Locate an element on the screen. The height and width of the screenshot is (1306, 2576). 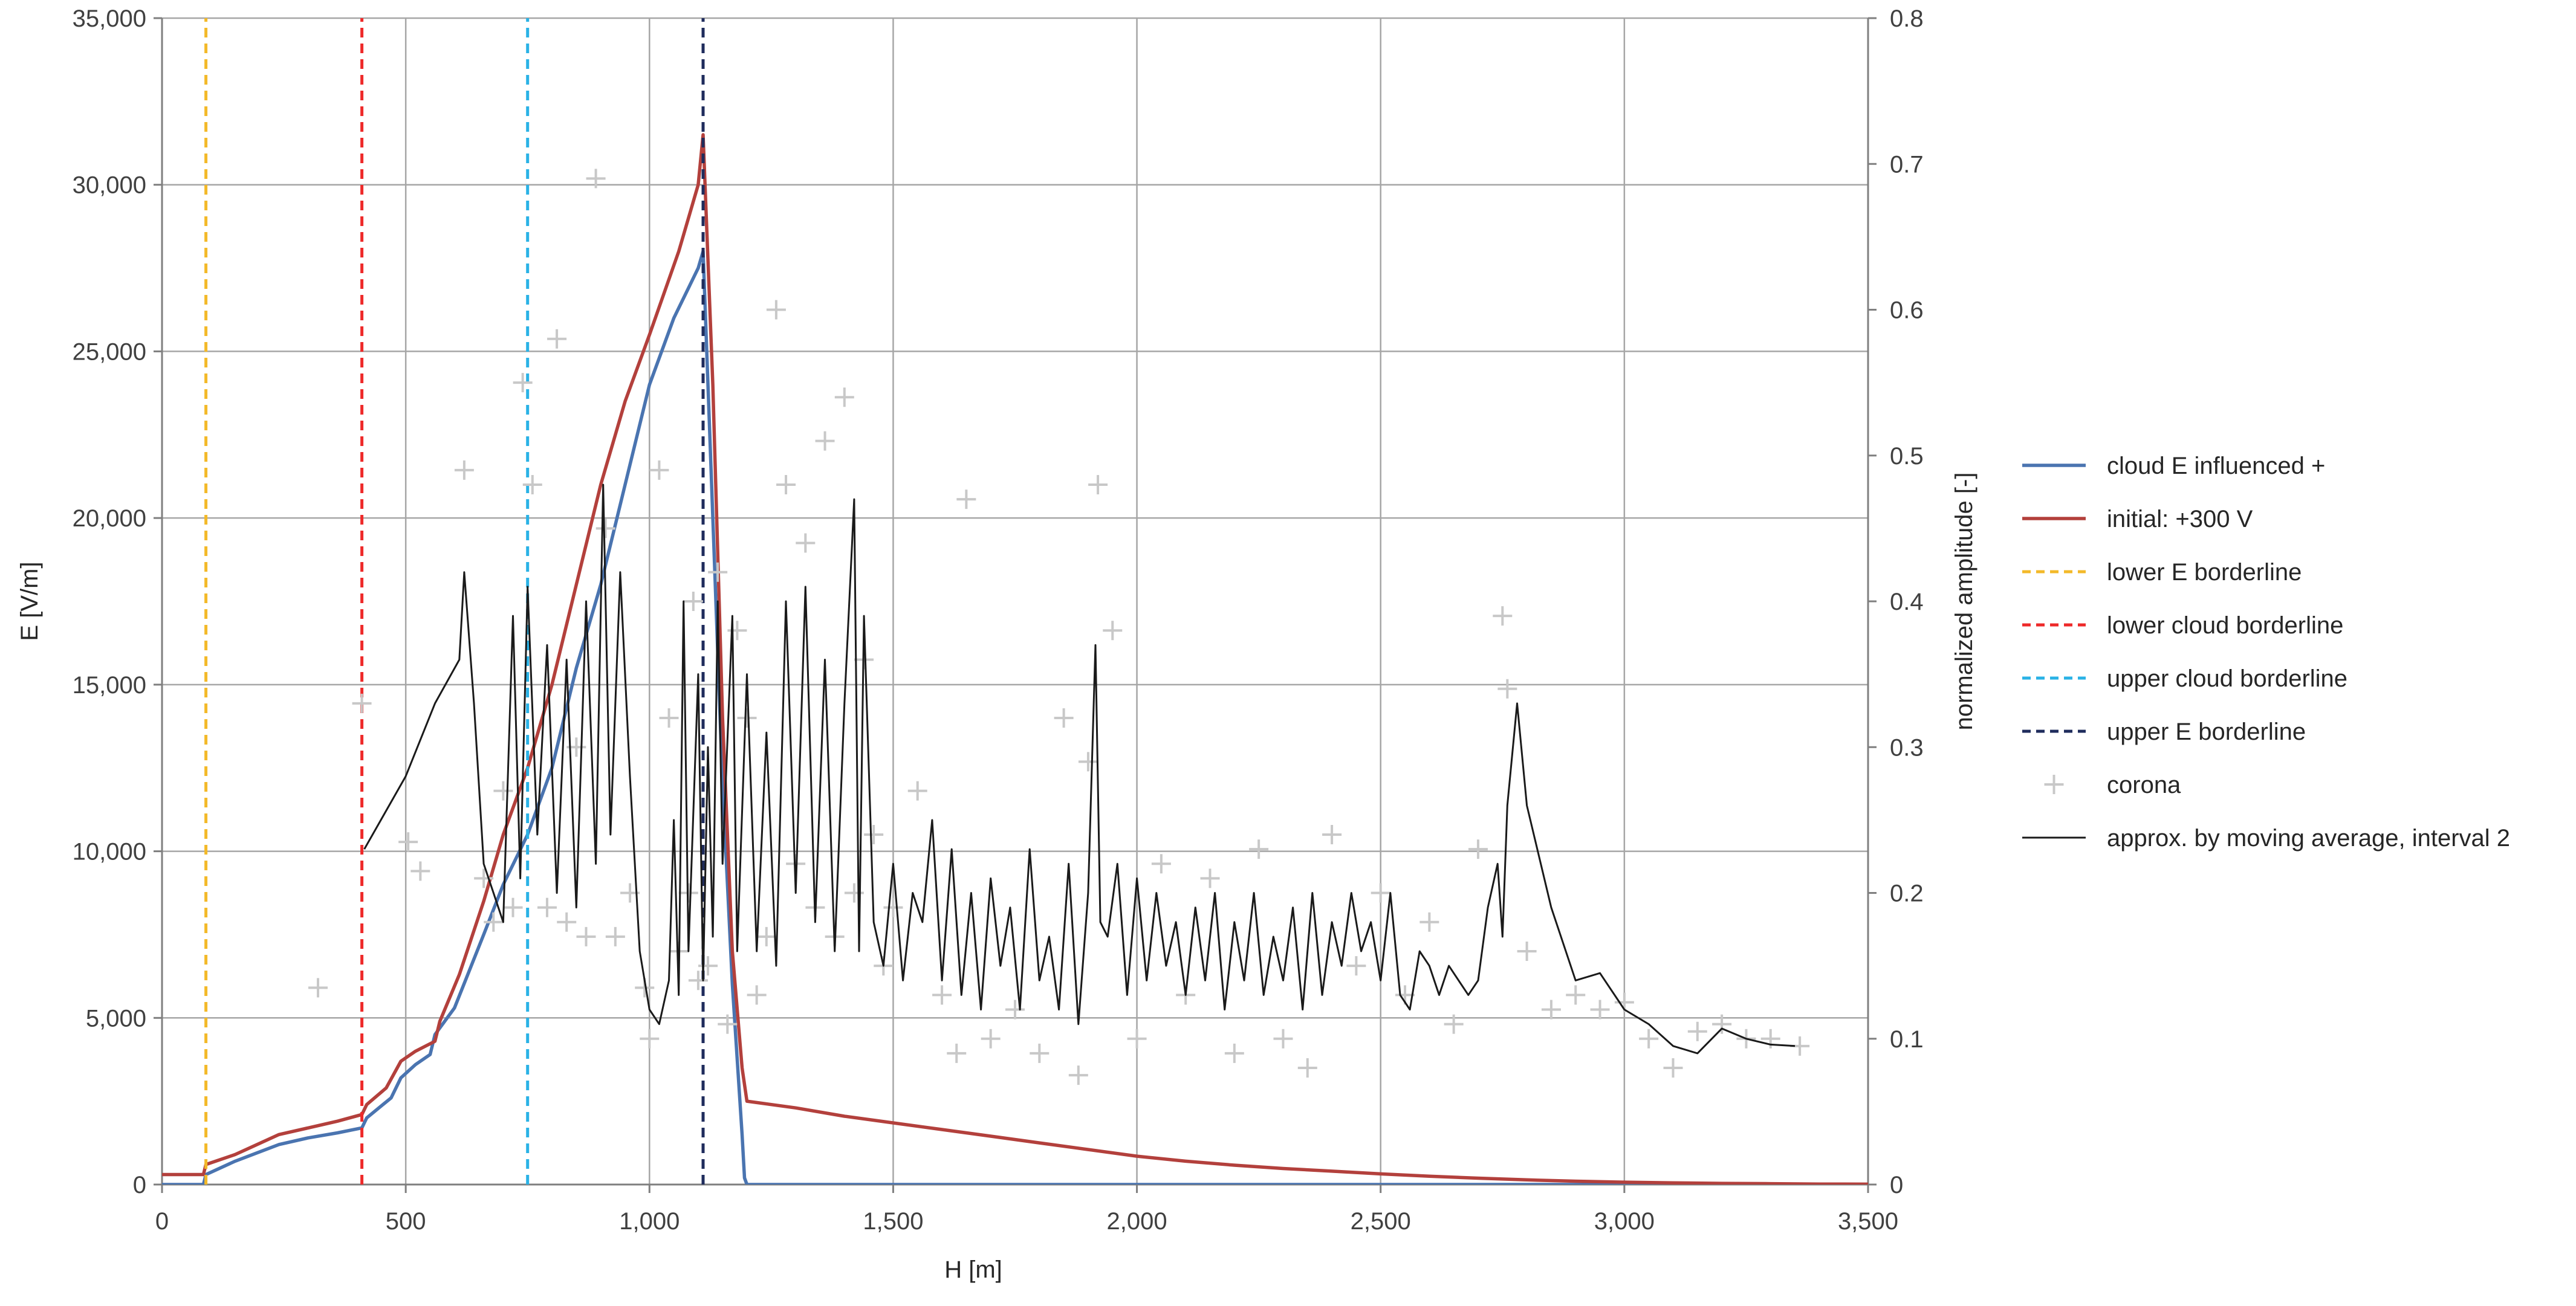
x-tick-label: 3,500 is located at coordinates (1868, 1221).